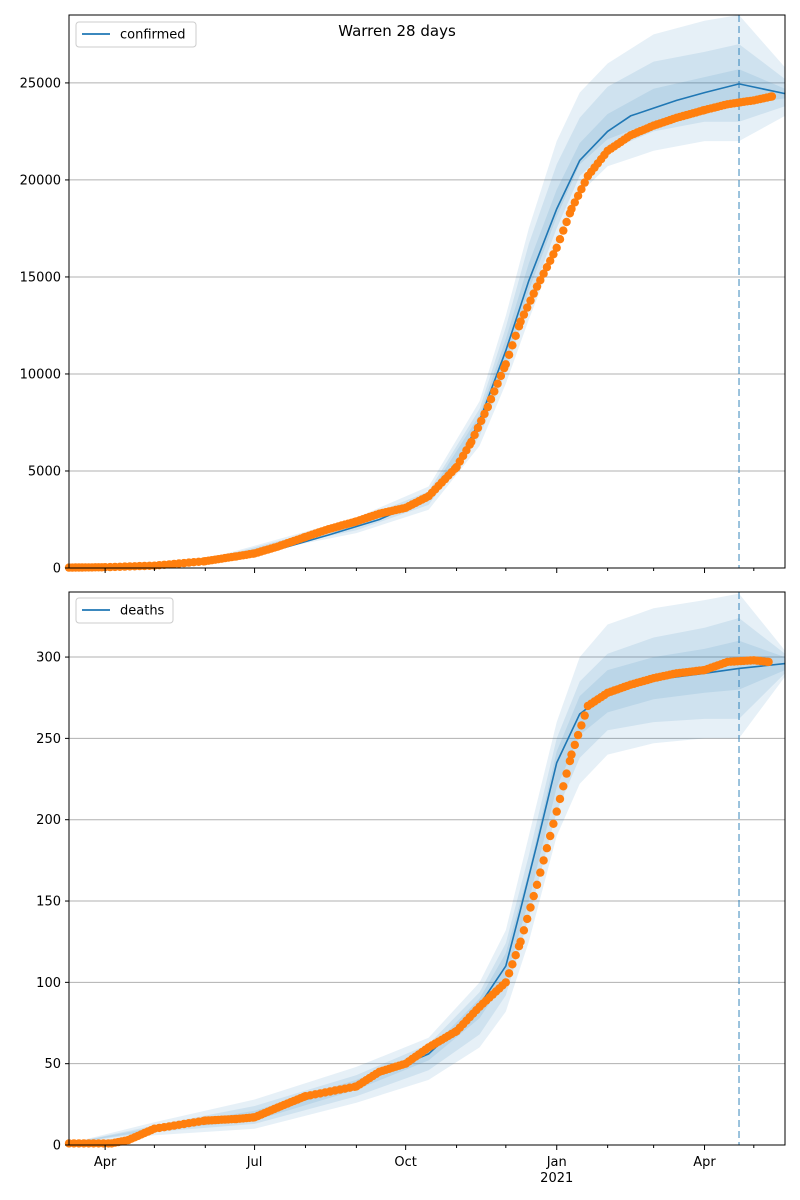 The image size is (800, 1200). I want to click on y-tick-label: 150, so click(48, 902).